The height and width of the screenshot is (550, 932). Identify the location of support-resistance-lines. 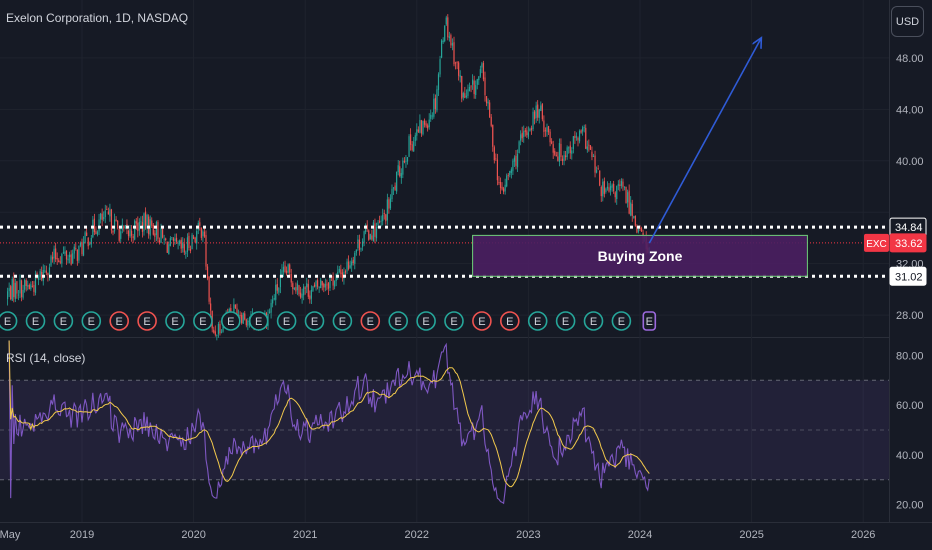
(444, 251).